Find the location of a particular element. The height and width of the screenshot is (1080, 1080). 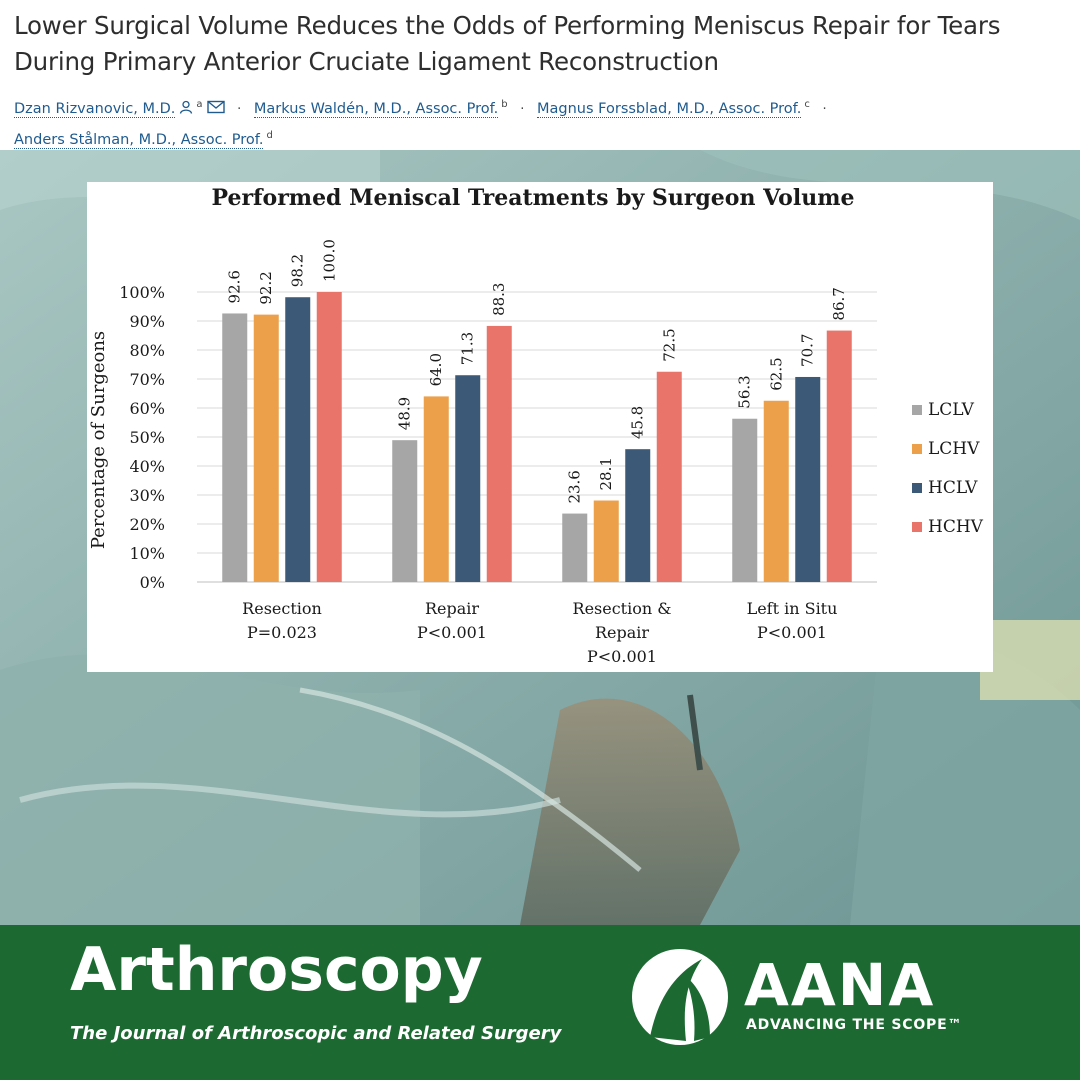

legend-label: HCHV is located at coordinates (956, 527).